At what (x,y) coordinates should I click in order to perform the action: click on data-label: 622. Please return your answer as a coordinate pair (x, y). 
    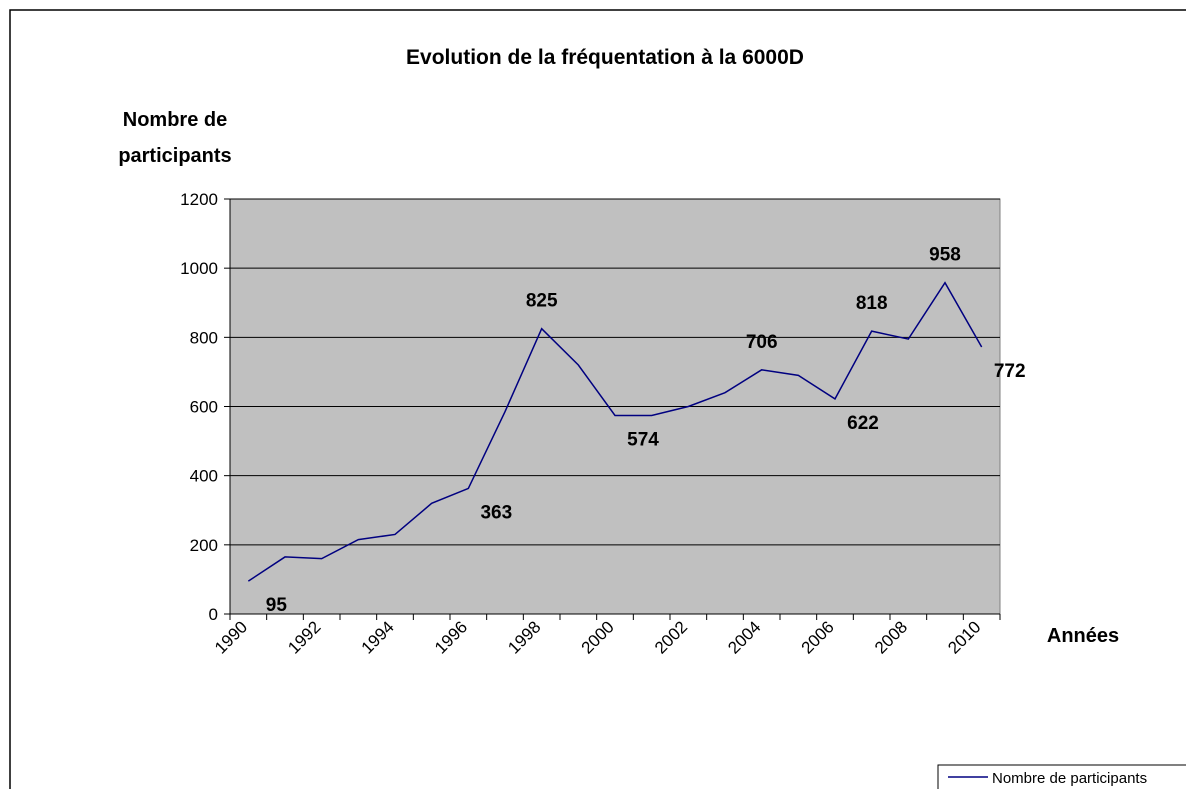
    Looking at the image, I should click on (863, 423).